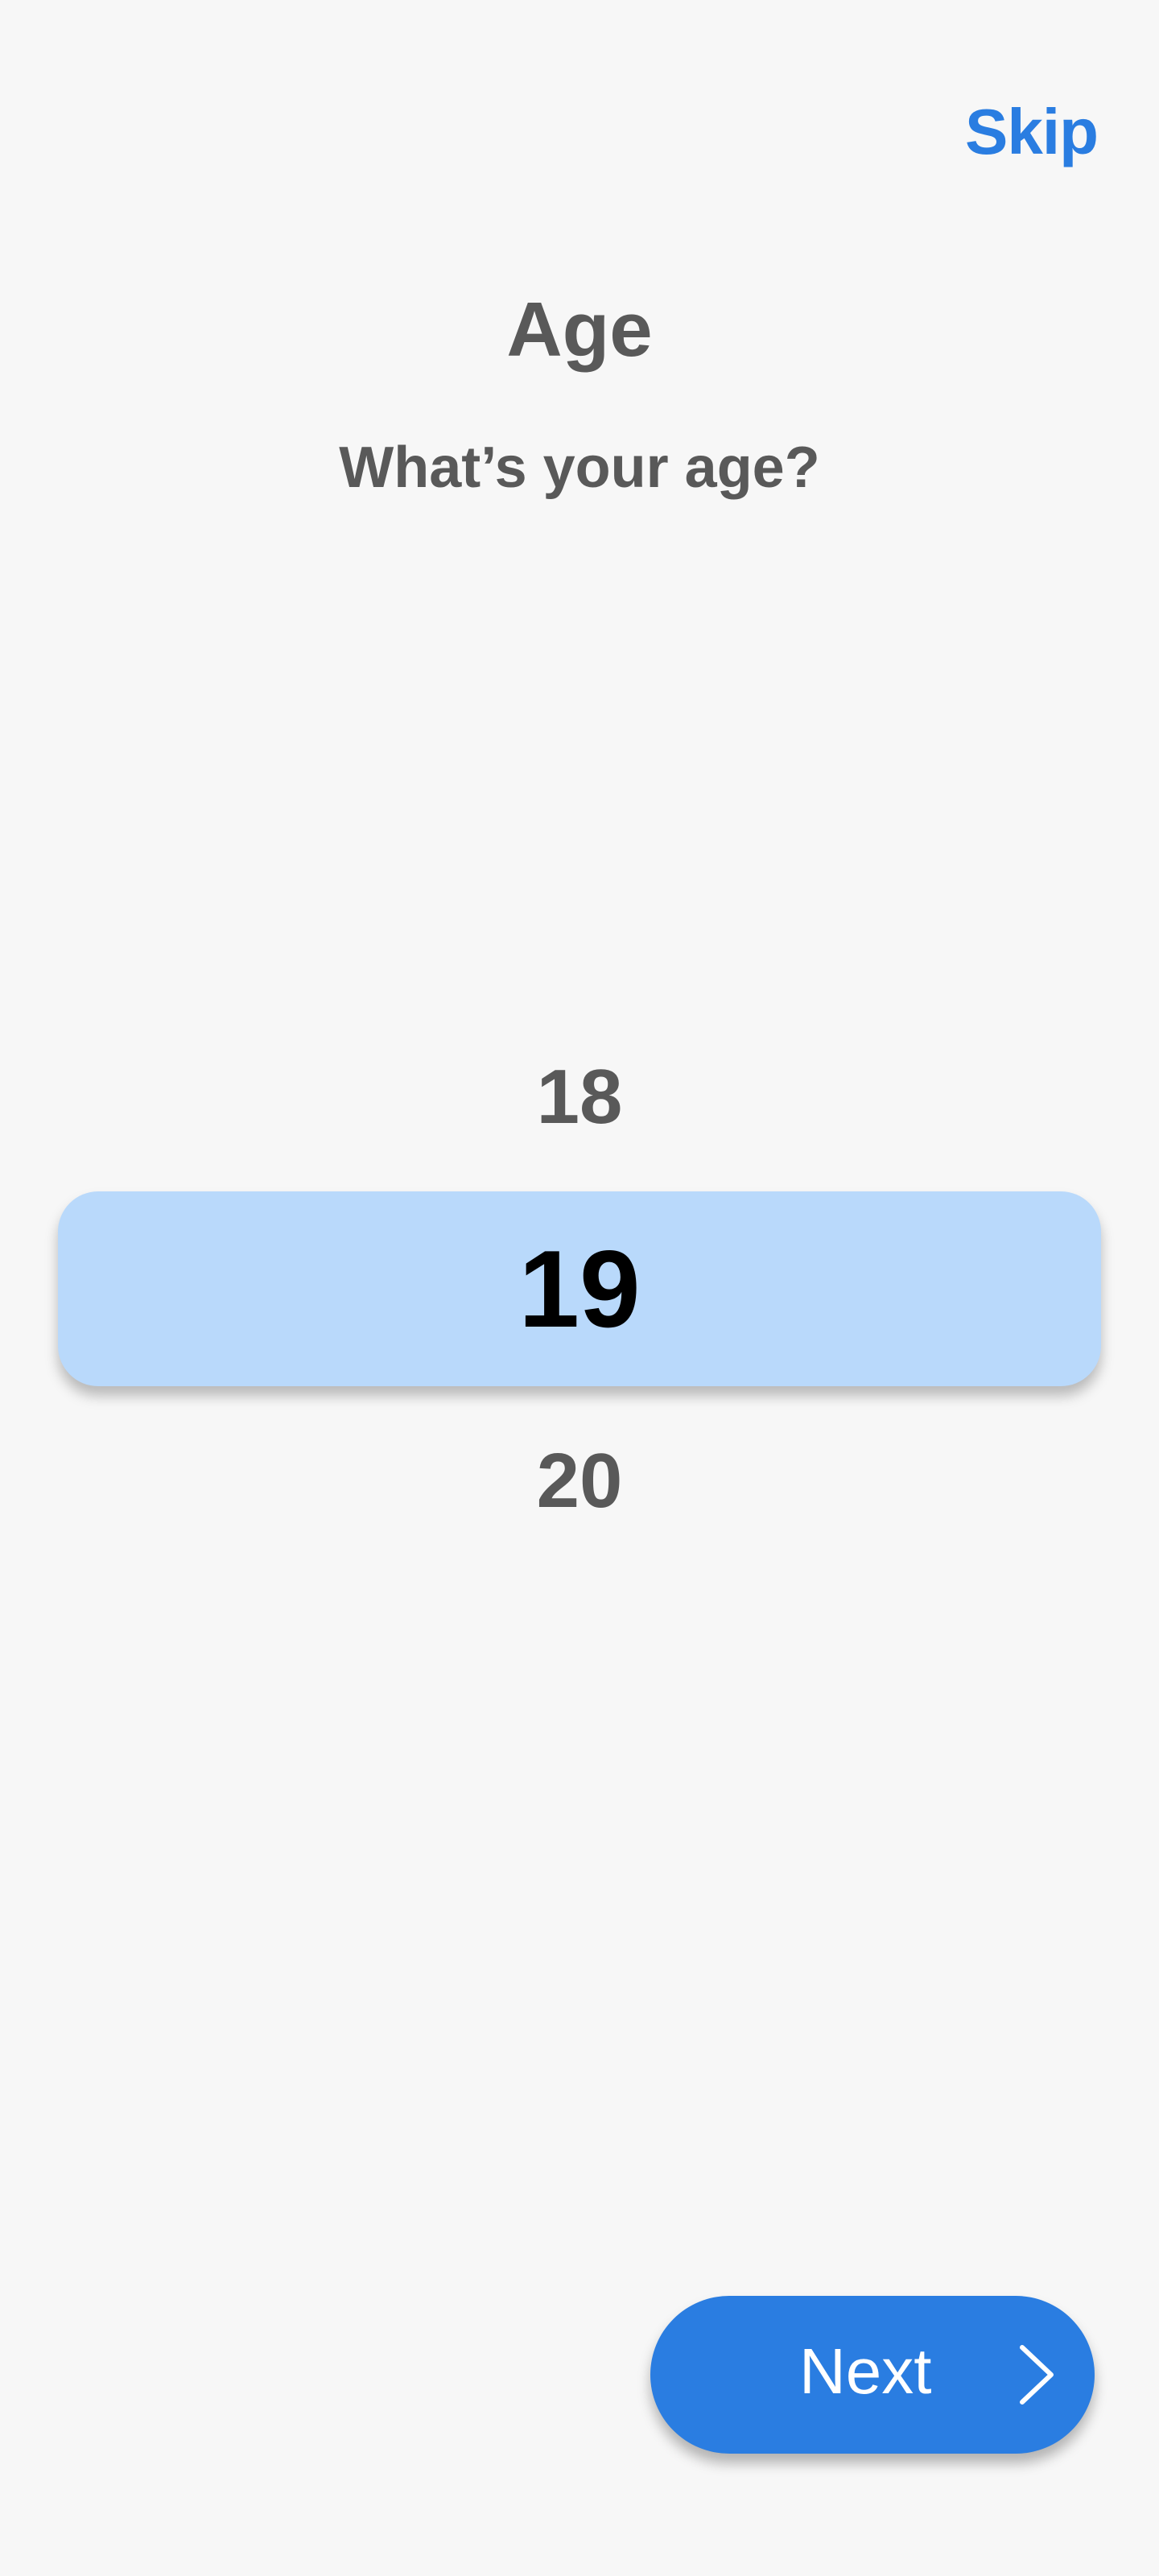 The width and height of the screenshot is (1159, 2576). I want to click on page-subtitle: What’s your age?, so click(579, 468).